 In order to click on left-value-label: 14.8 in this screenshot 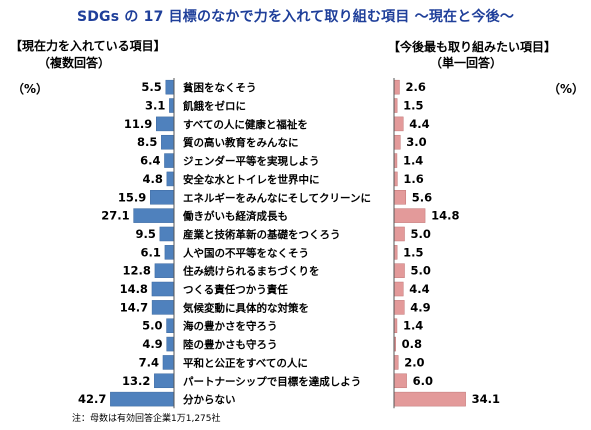, I will do `click(134, 289)`.